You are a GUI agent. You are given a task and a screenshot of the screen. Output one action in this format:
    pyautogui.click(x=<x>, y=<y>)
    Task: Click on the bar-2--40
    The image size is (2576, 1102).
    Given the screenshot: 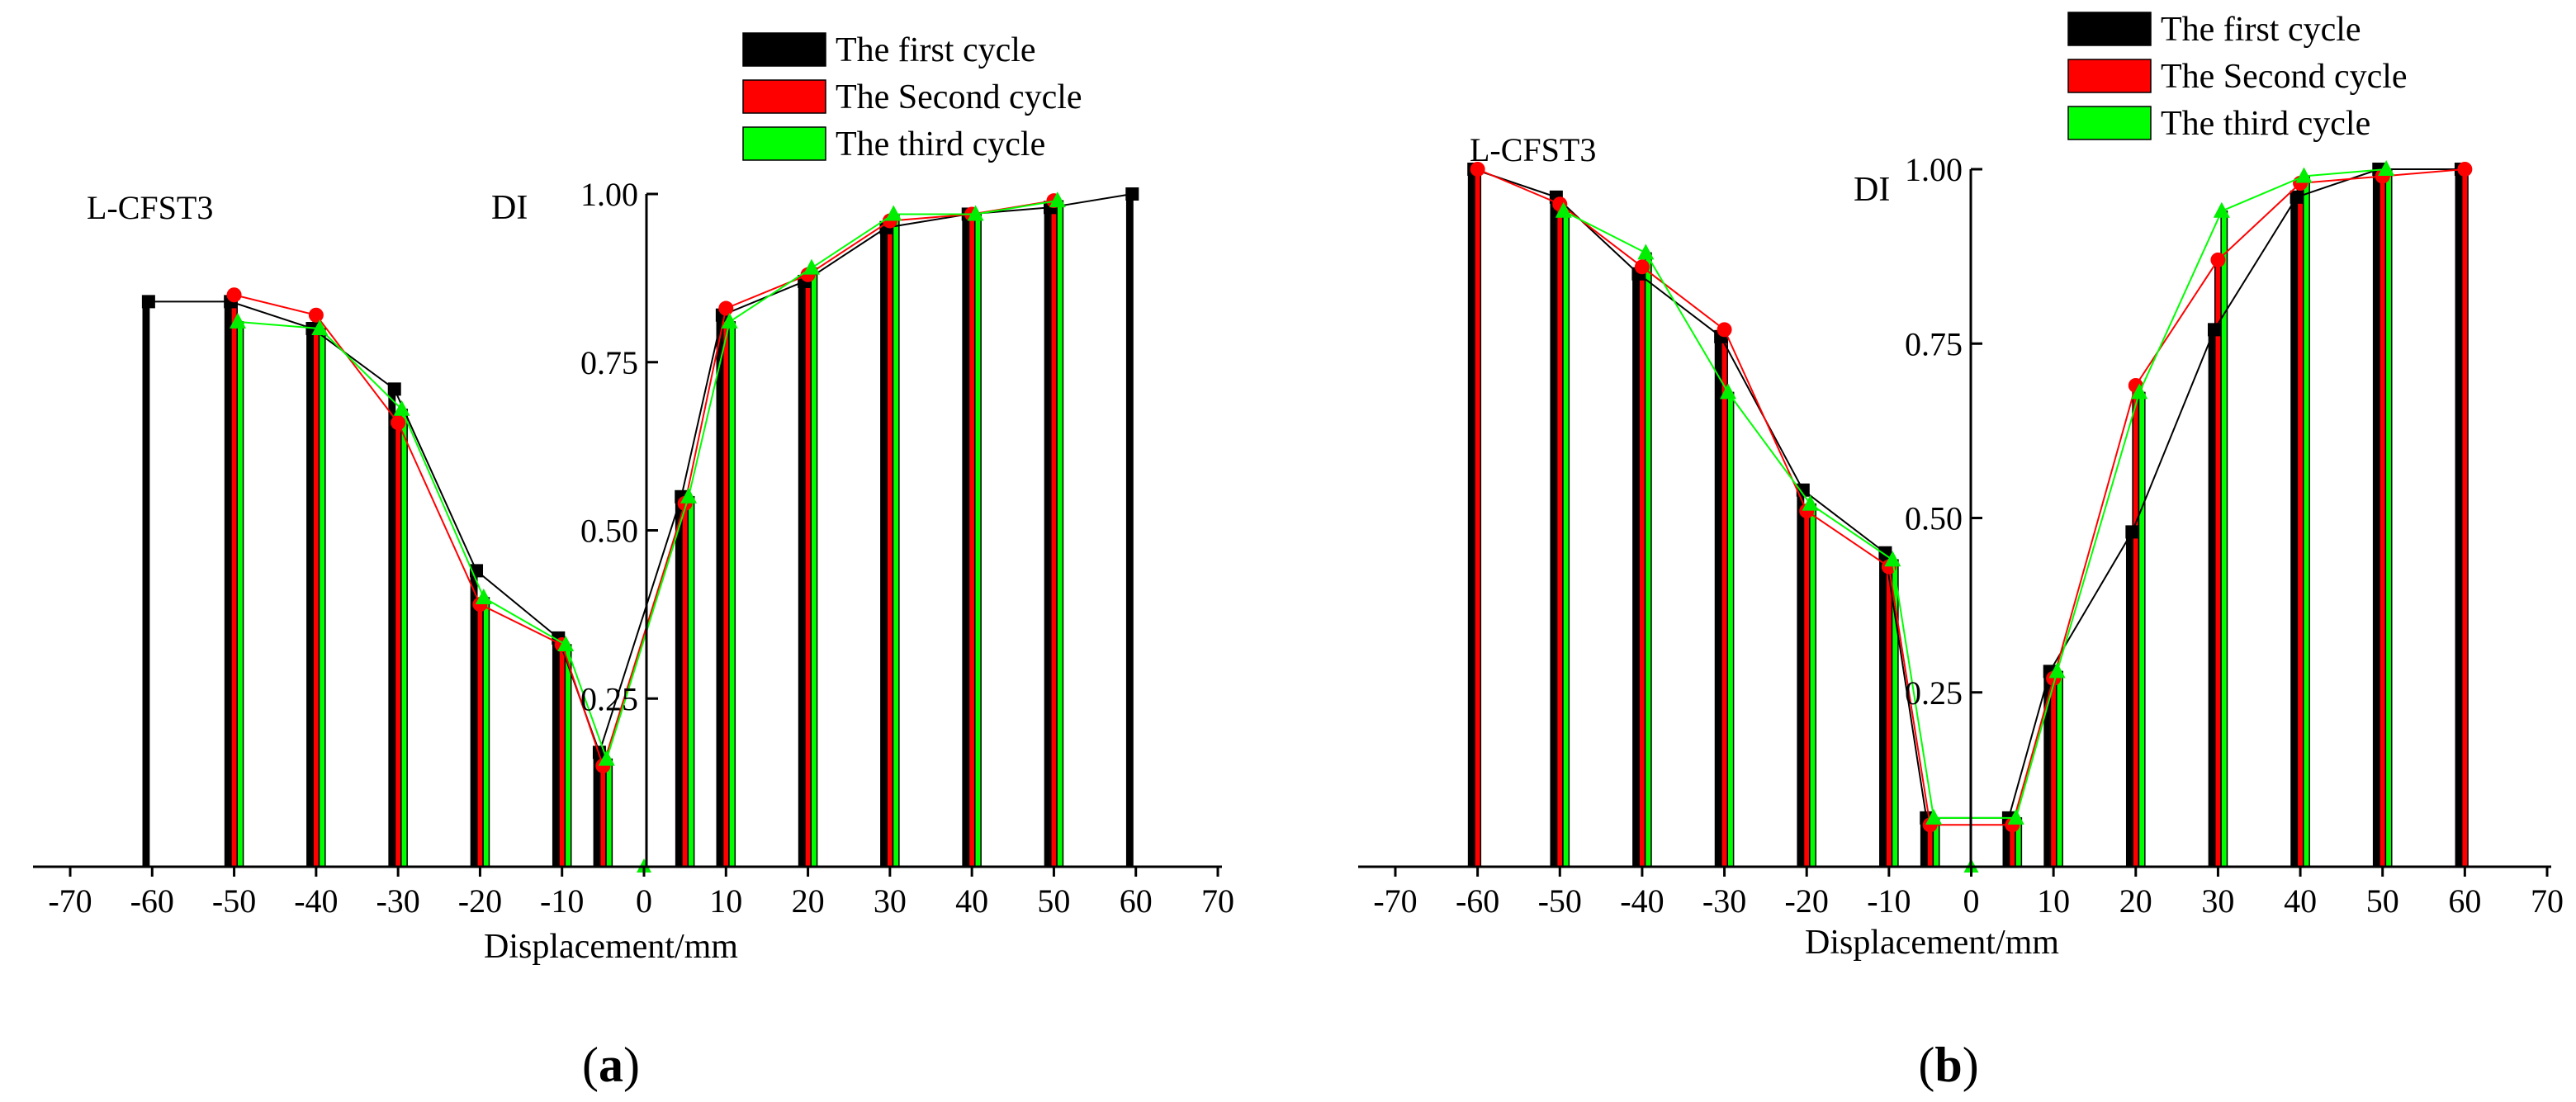 What is the action you would take?
    pyautogui.click(x=316, y=591)
    